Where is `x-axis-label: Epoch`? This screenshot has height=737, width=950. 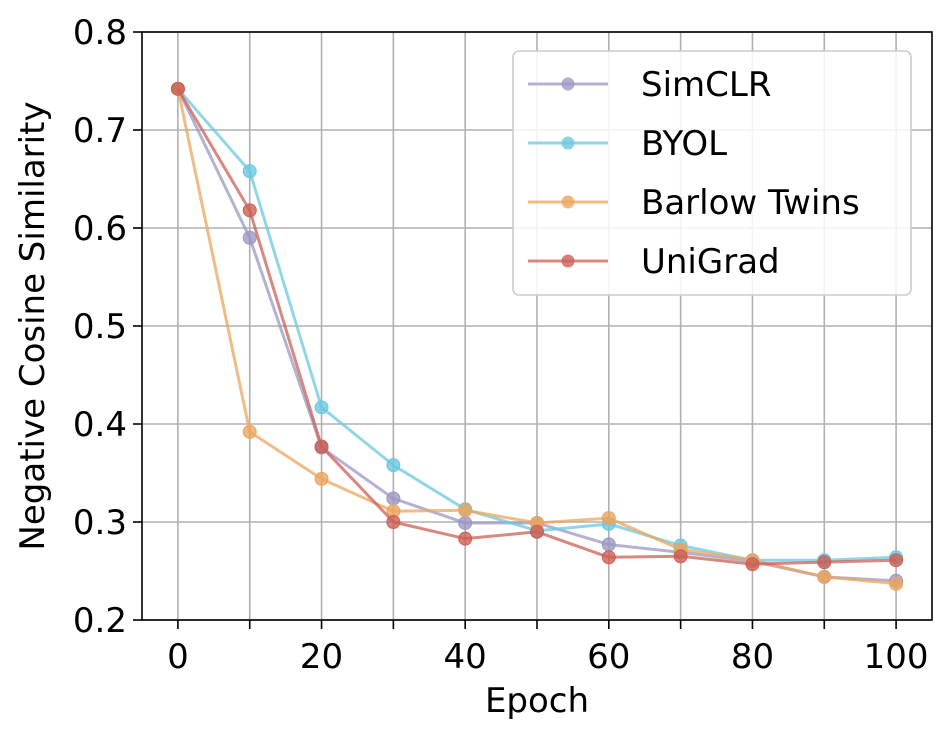
x-axis-label: Epoch is located at coordinates (537, 701).